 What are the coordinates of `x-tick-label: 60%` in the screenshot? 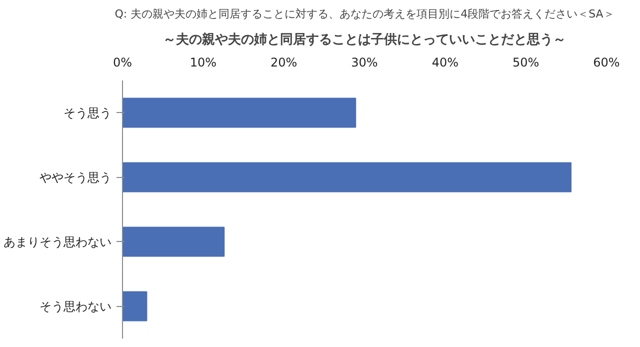 It's located at (606, 63).